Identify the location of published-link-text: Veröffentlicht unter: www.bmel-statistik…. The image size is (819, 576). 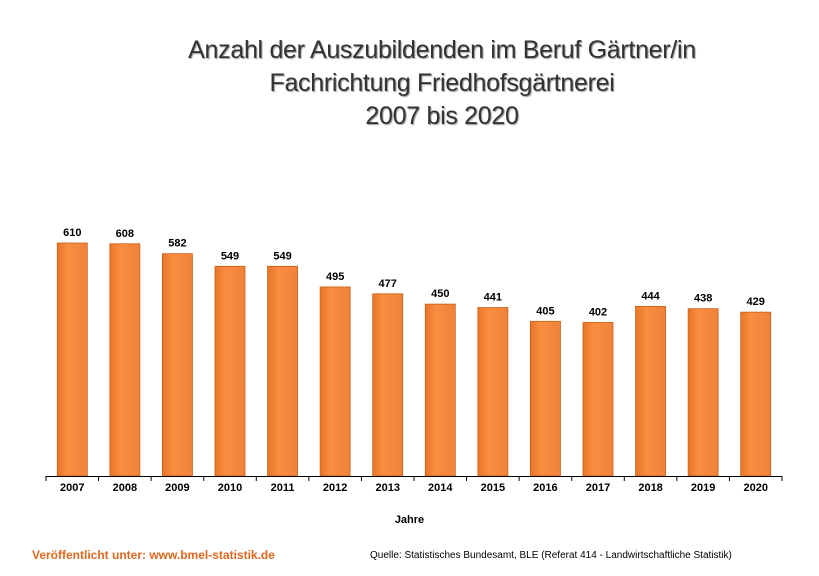
(153, 555).